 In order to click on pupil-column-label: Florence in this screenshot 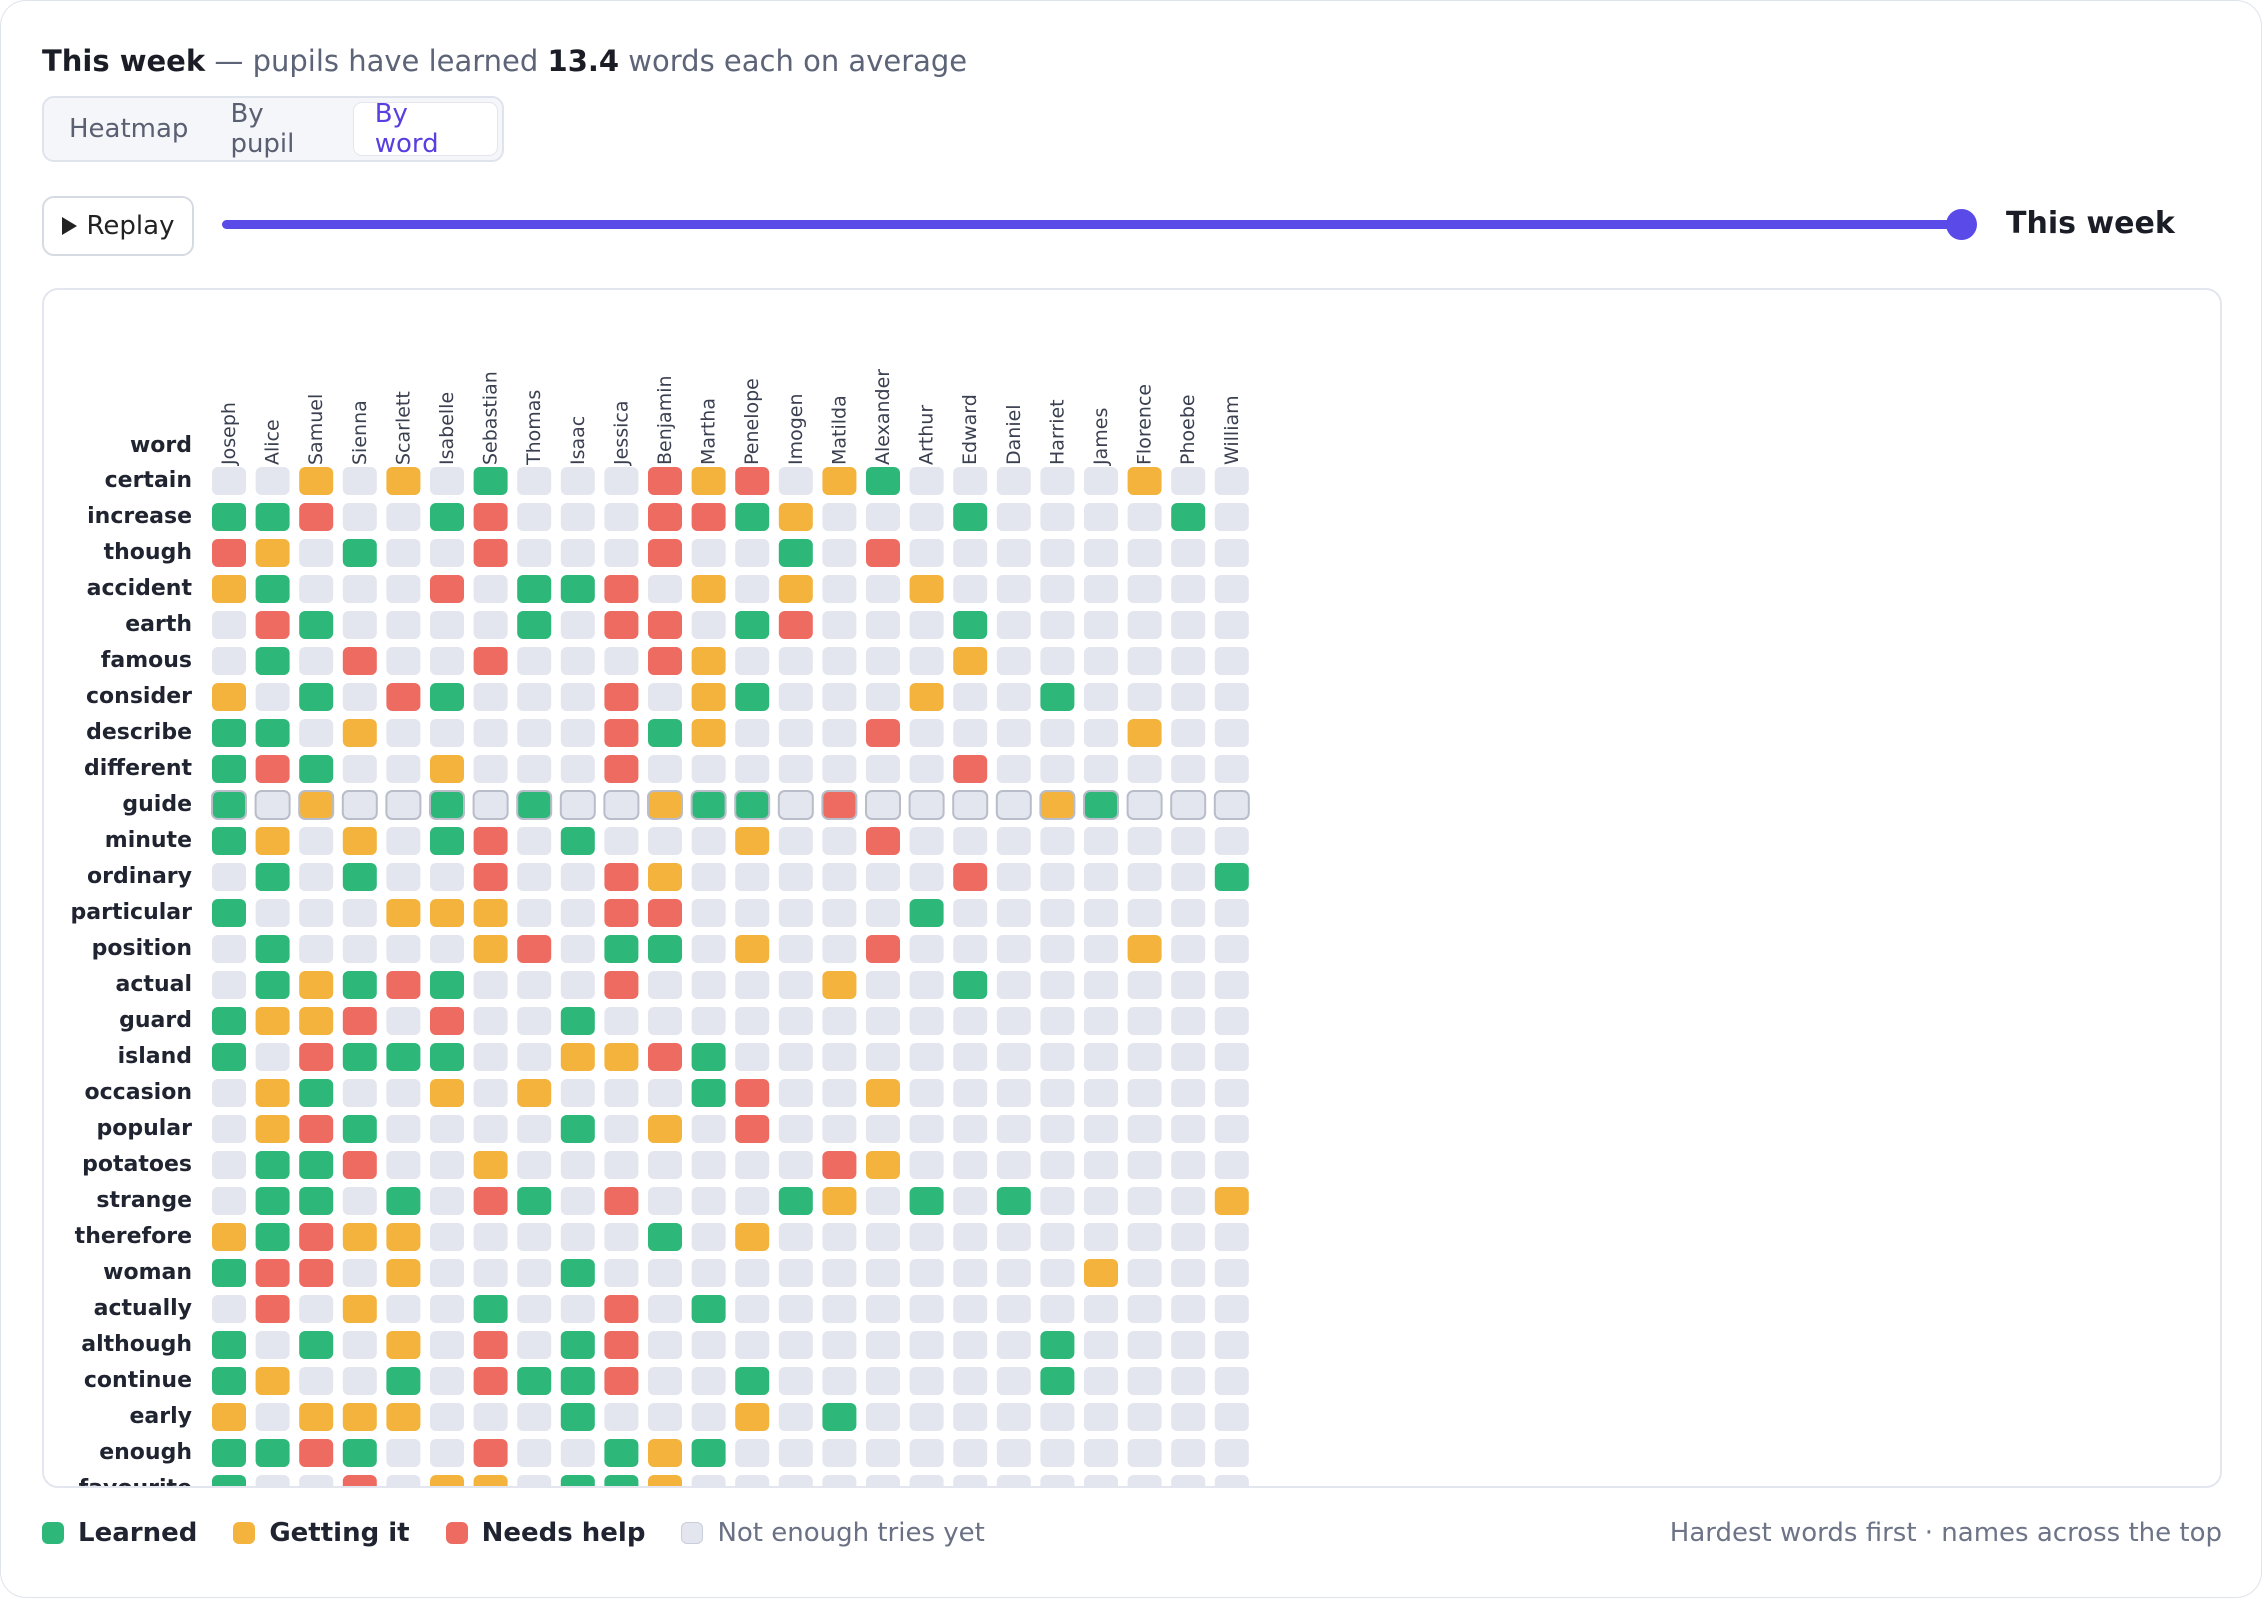, I will do `click(1145, 424)`.